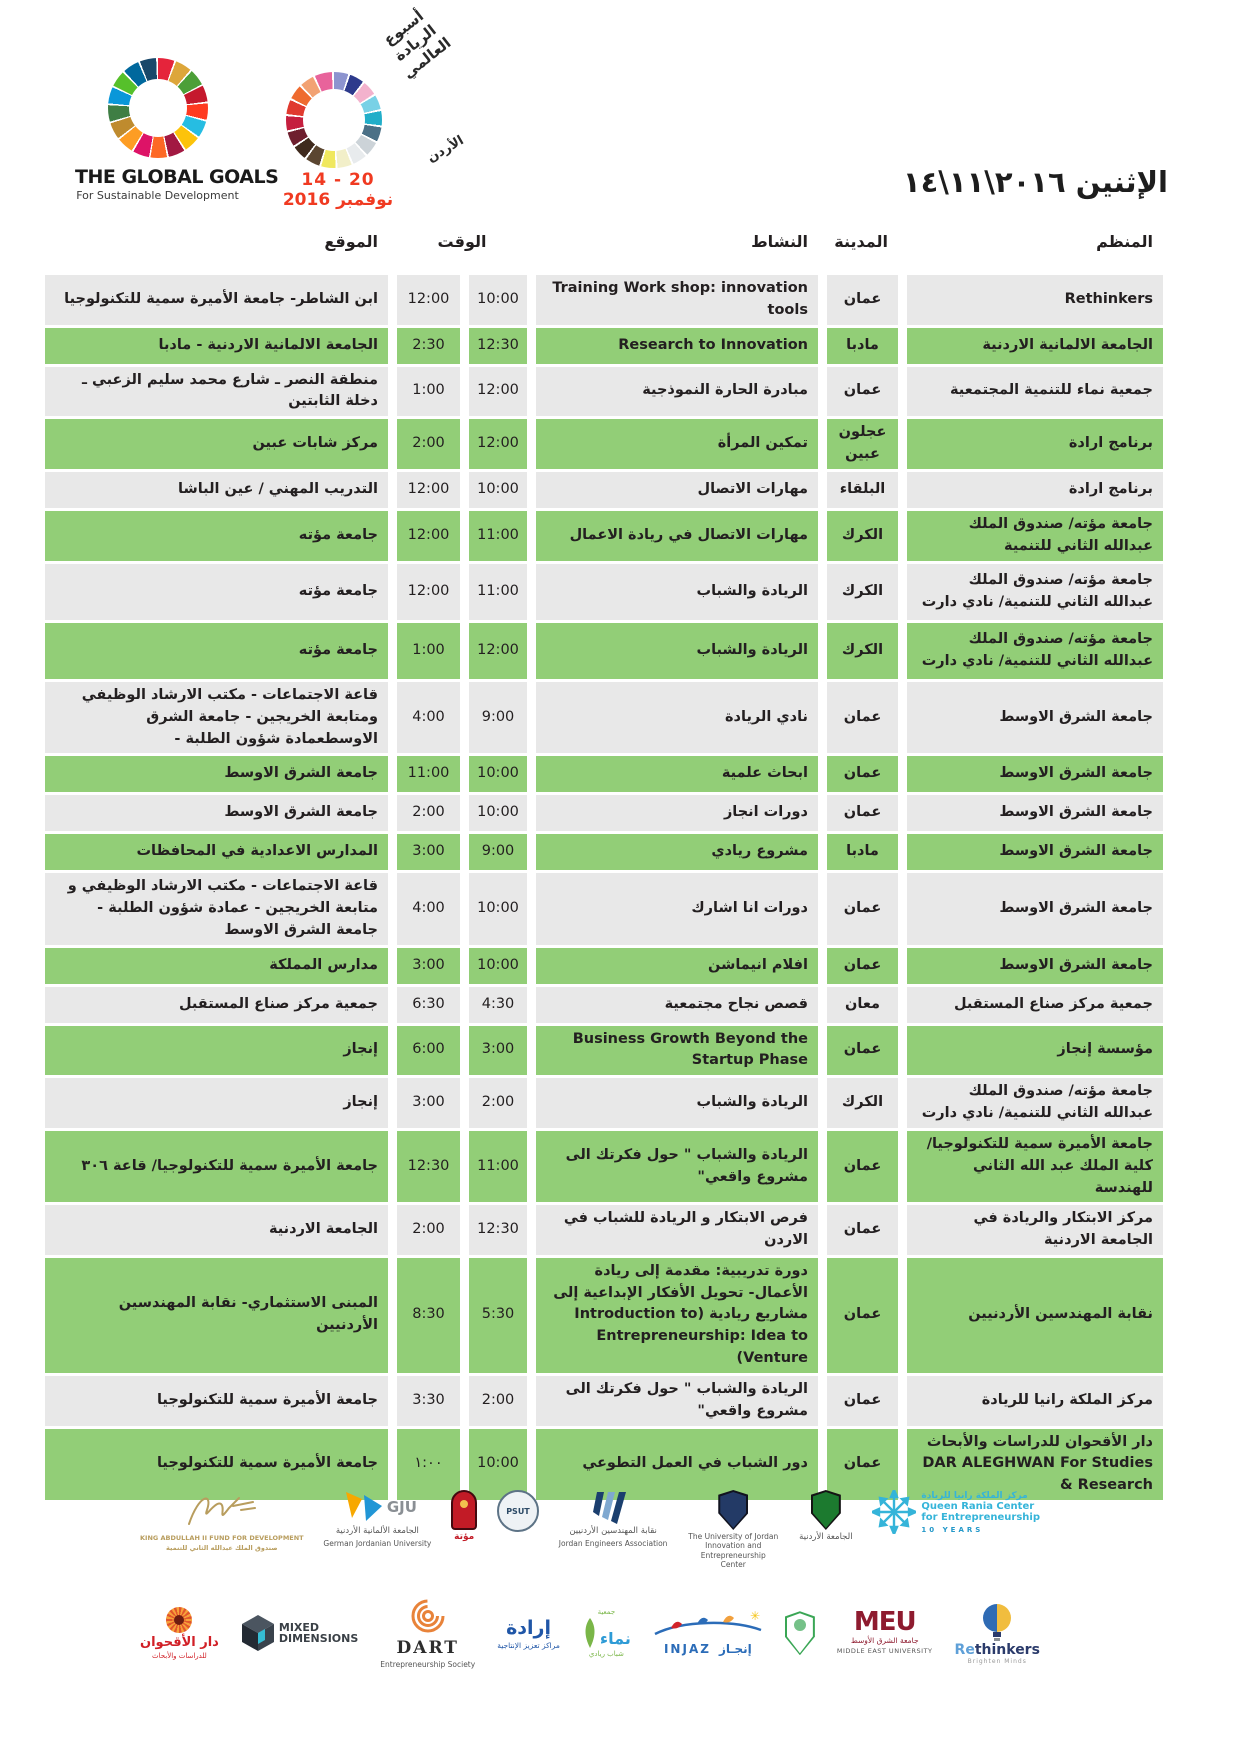 This screenshot has width=1240, height=1742. Describe the element at coordinates (974, 1495) in the screenshot. I see `qrce-name-ar: مركز الملكة رانيا للريادة` at that location.